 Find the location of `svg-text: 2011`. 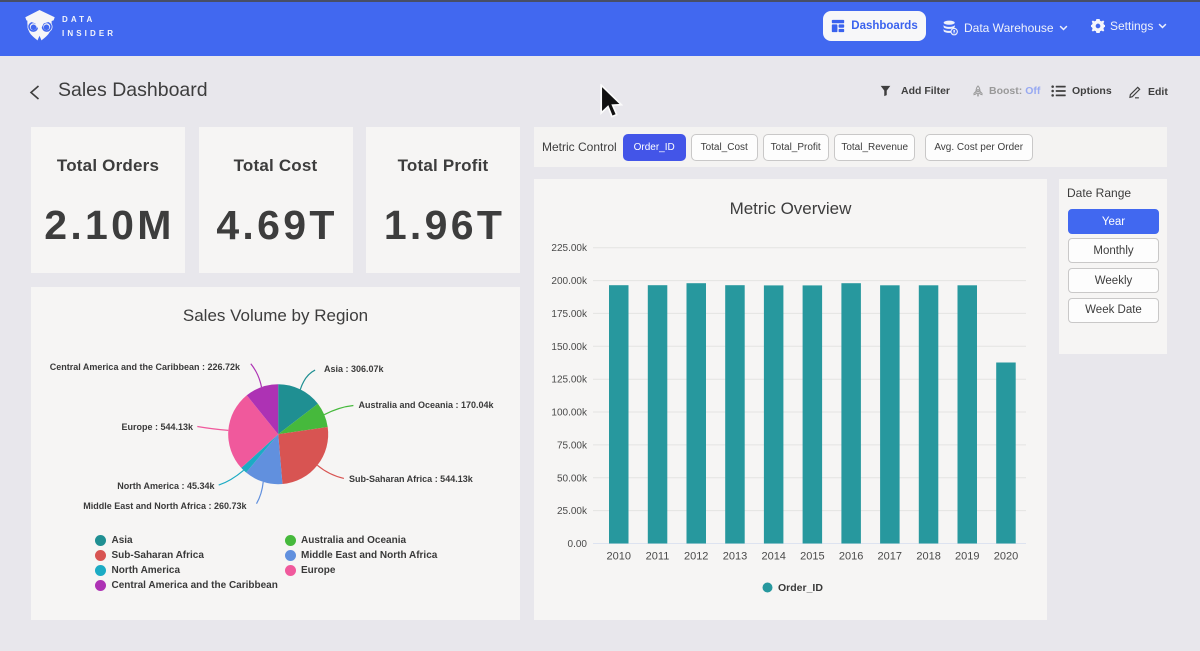

svg-text: 2011 is located at coordinates (658, 557).